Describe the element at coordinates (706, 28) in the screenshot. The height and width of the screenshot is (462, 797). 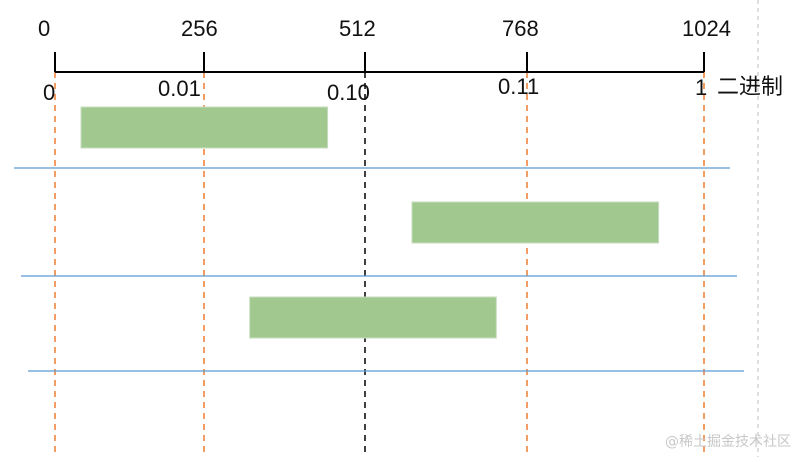
I see `scale-label-1024: 1024` at that location.